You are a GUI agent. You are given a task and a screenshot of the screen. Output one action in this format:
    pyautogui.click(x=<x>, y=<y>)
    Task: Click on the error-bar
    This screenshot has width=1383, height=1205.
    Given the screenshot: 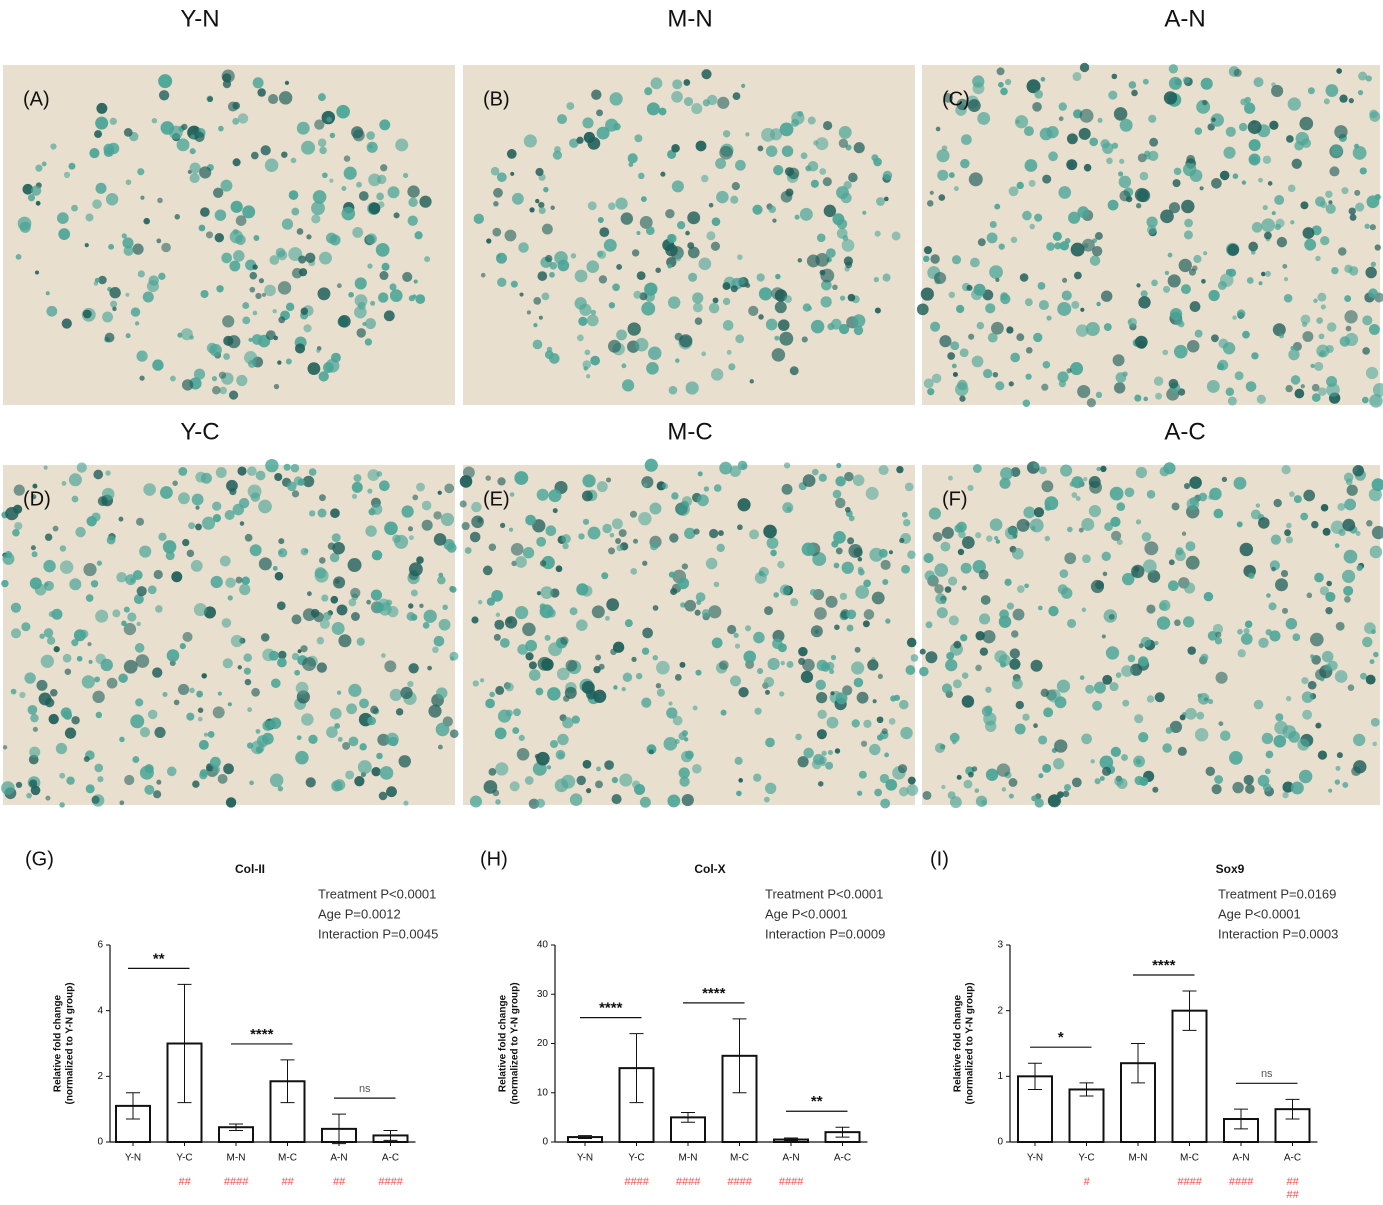 What is the action you would take?
    pyautogui.click(x=133, y=1106)
    